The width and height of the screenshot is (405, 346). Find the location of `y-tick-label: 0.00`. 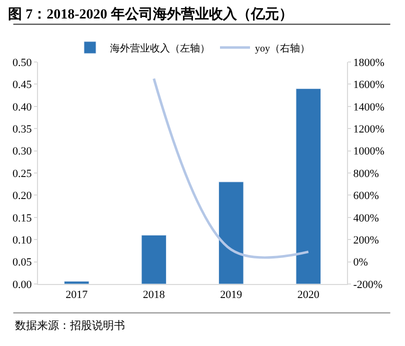

y-tick-label: 0.00 is located at coordinates (22, 284).